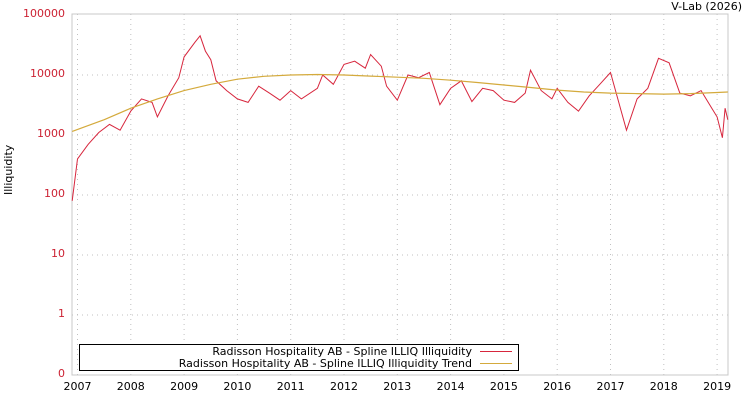  I want to click on illiquidity-trend-line, so click(399, 102).